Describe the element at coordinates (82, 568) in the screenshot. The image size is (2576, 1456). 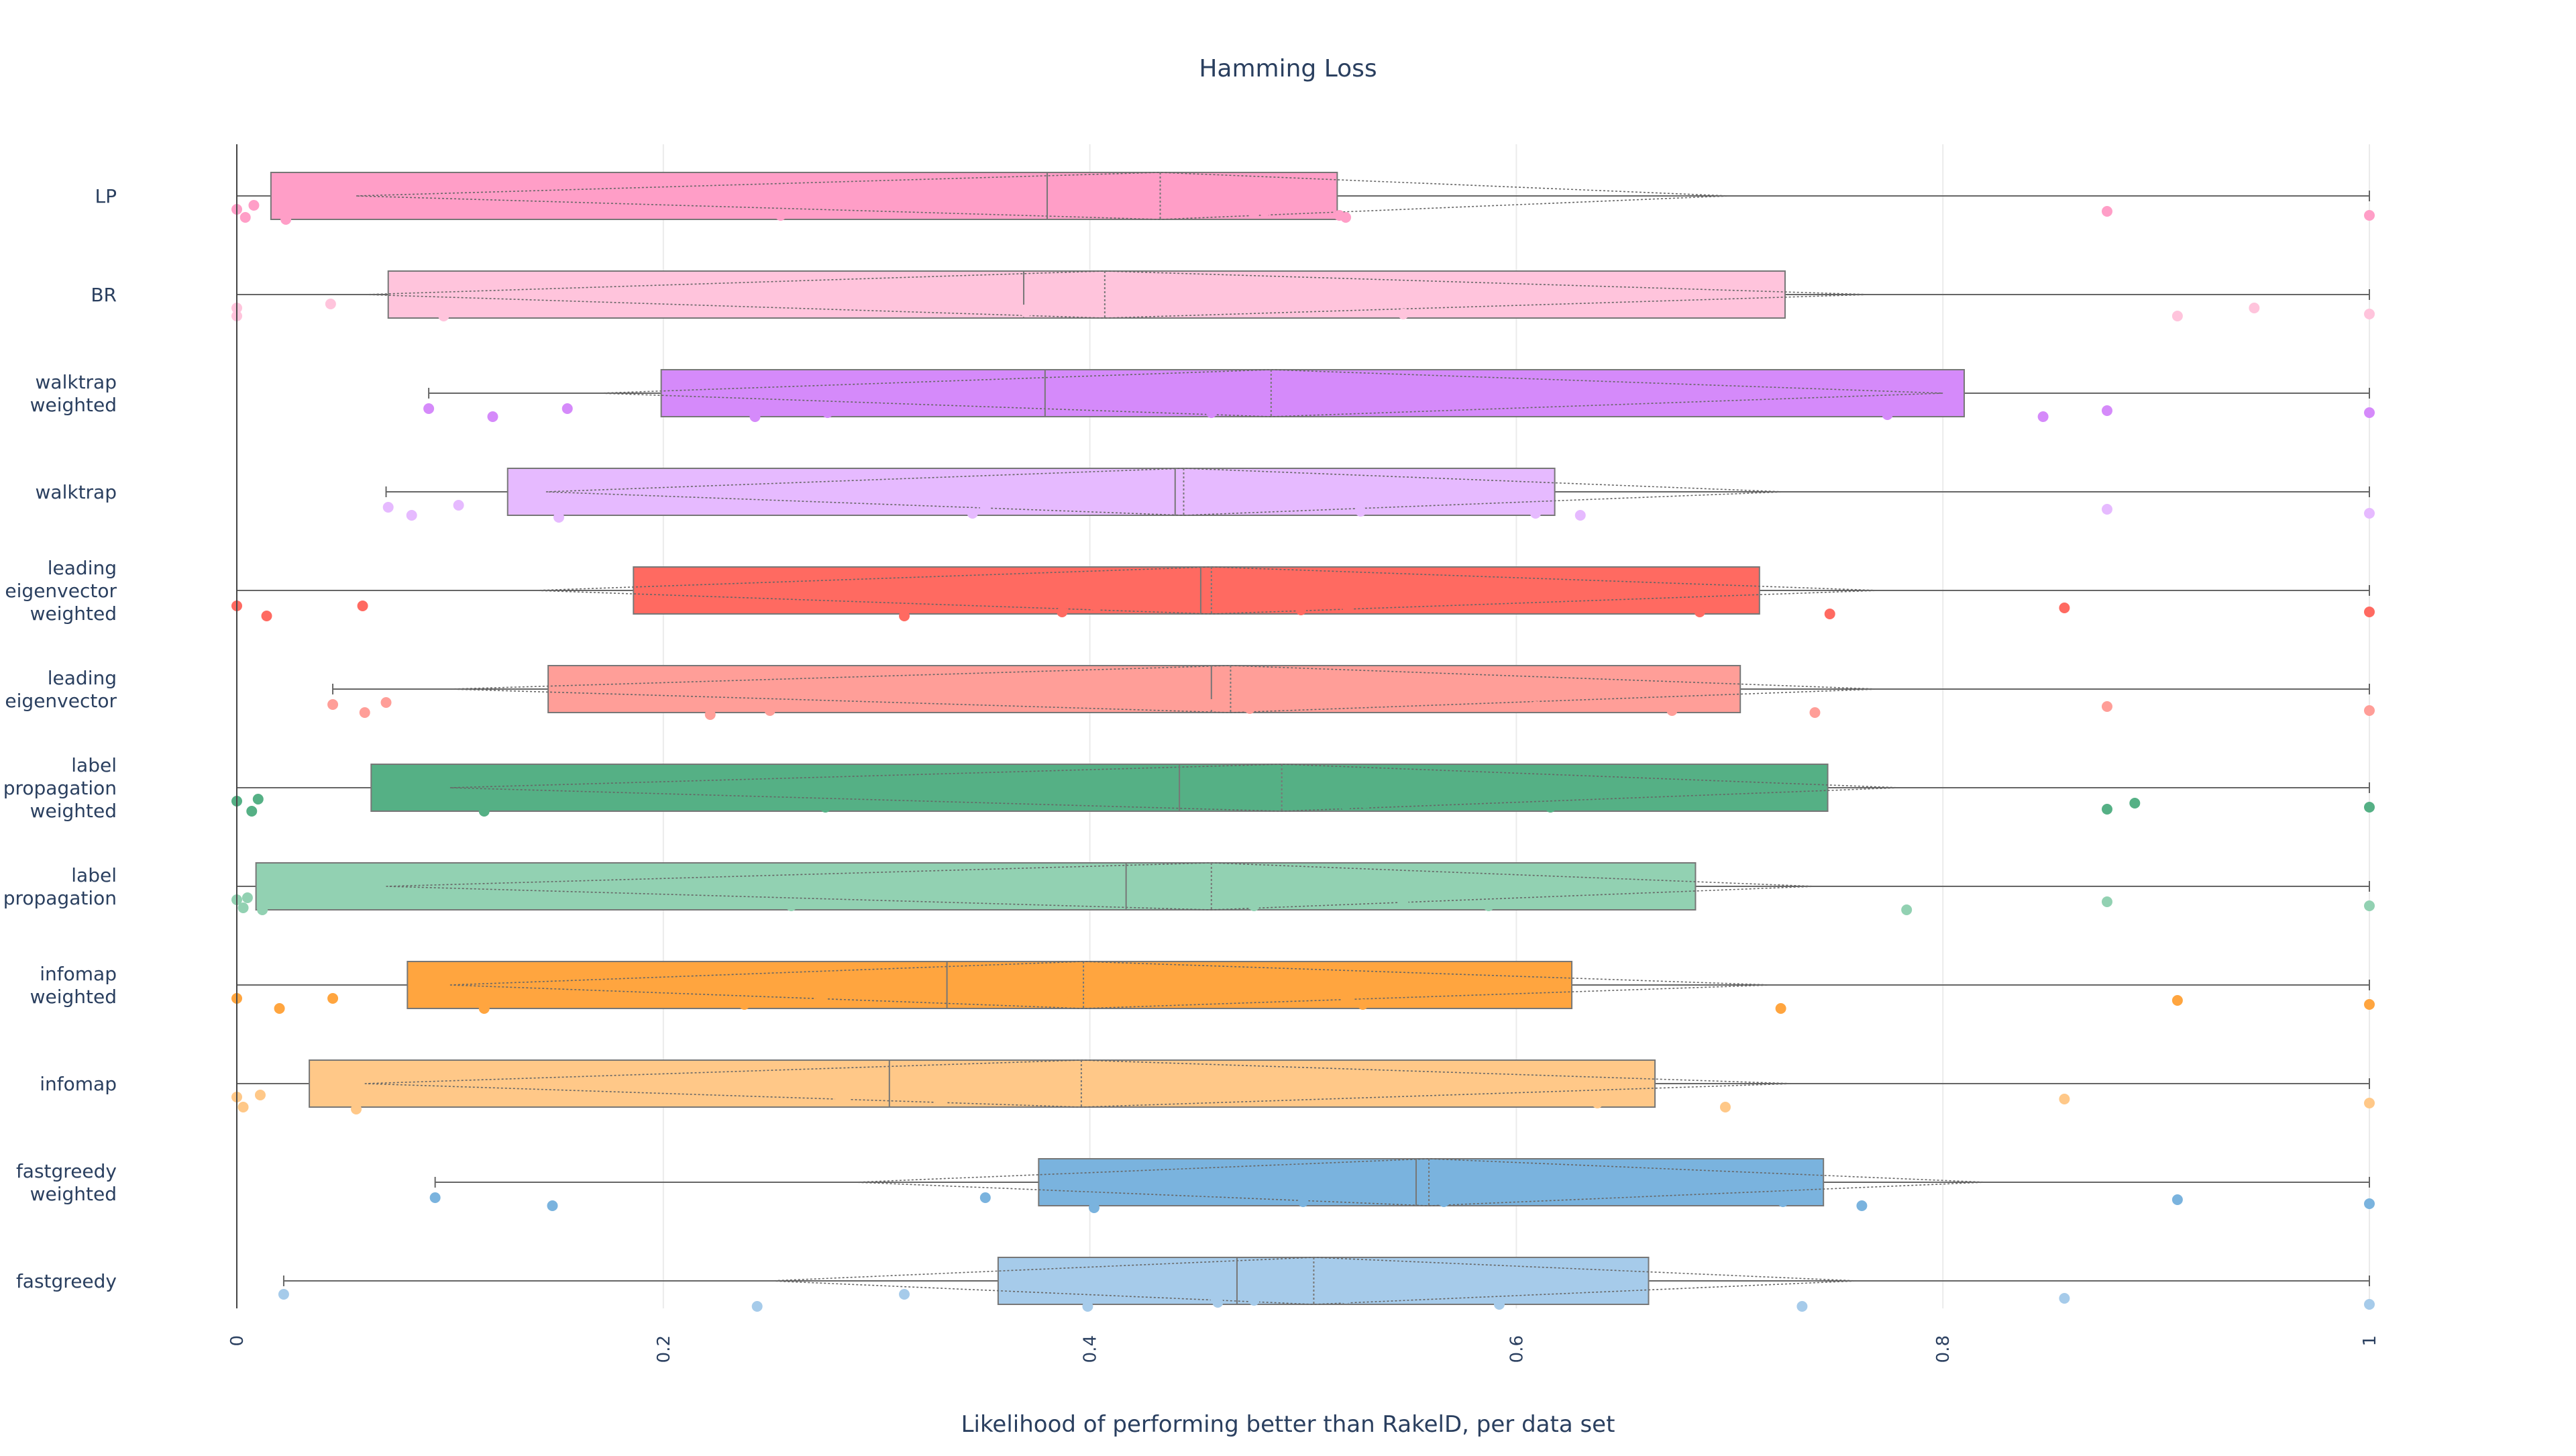
I see `y-category-label: leading` at that location.